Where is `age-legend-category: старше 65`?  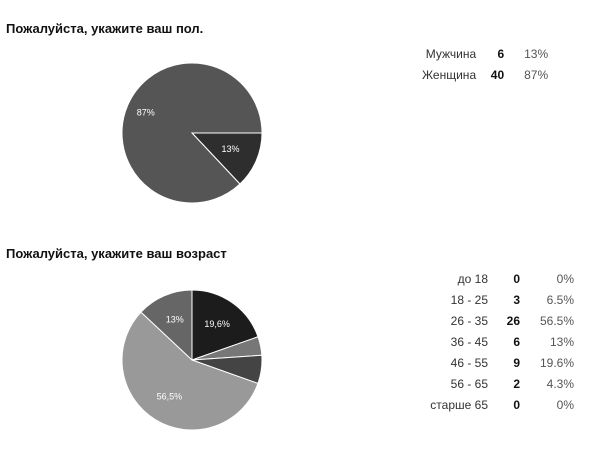 age-legend-category: старше 65 is located at coordinates (459, 405).